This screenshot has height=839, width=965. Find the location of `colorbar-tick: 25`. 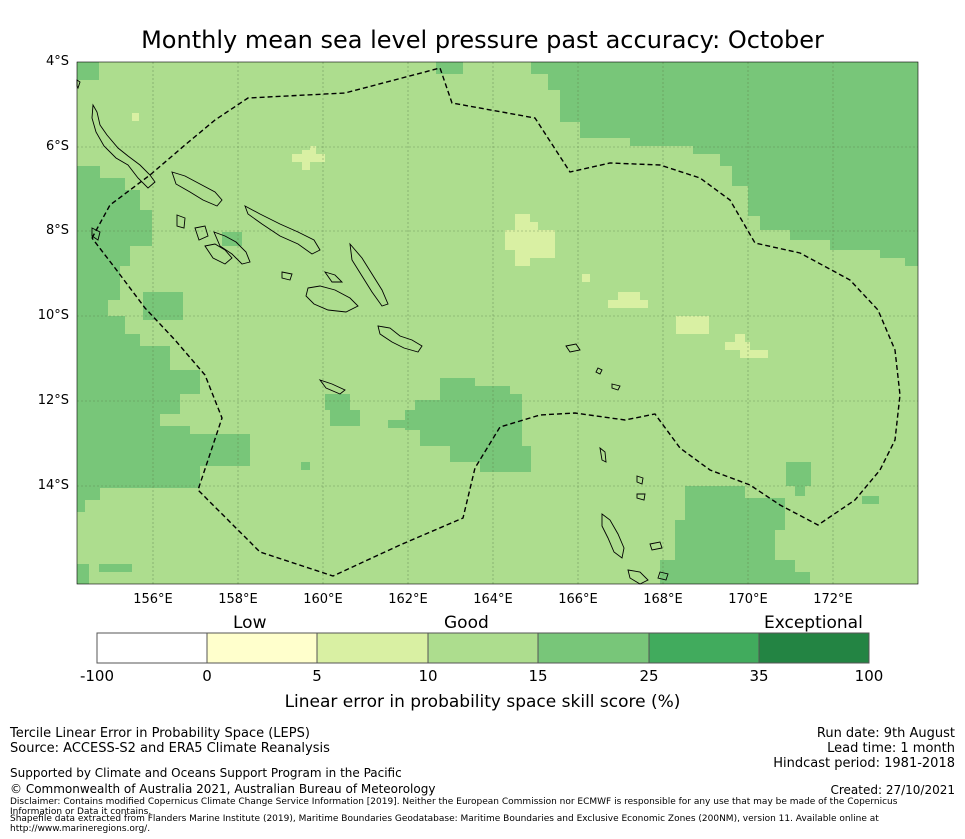

colorbar-tick: 25 is located at coordinates (649, 676).